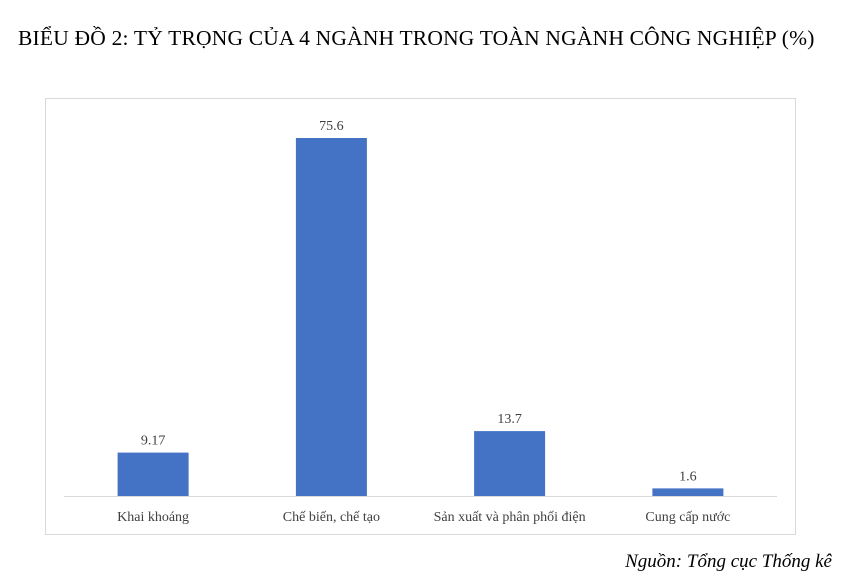 The width and height of the screenshot is (854, 583). What do you see at coordinates (331, 517) in the screenshot?
I see `category-label-2: Chế biến, chế tạo` at bounding box center [331, 517].